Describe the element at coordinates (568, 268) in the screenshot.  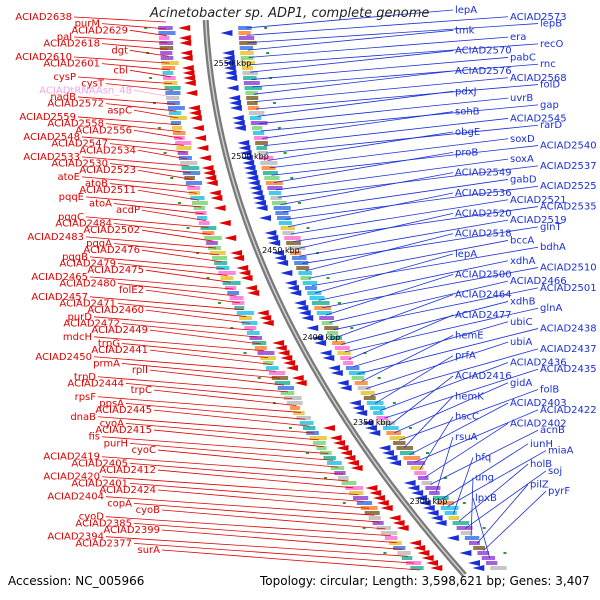
I see `gene-label-aciad2510: ACIAD2510` at that location.